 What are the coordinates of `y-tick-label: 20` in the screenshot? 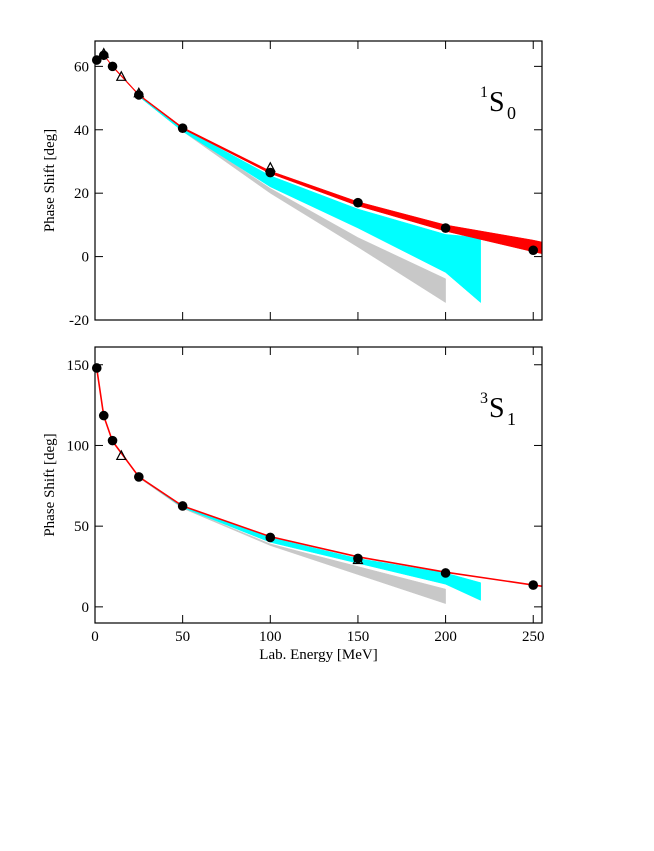 It's located at (81, 194).